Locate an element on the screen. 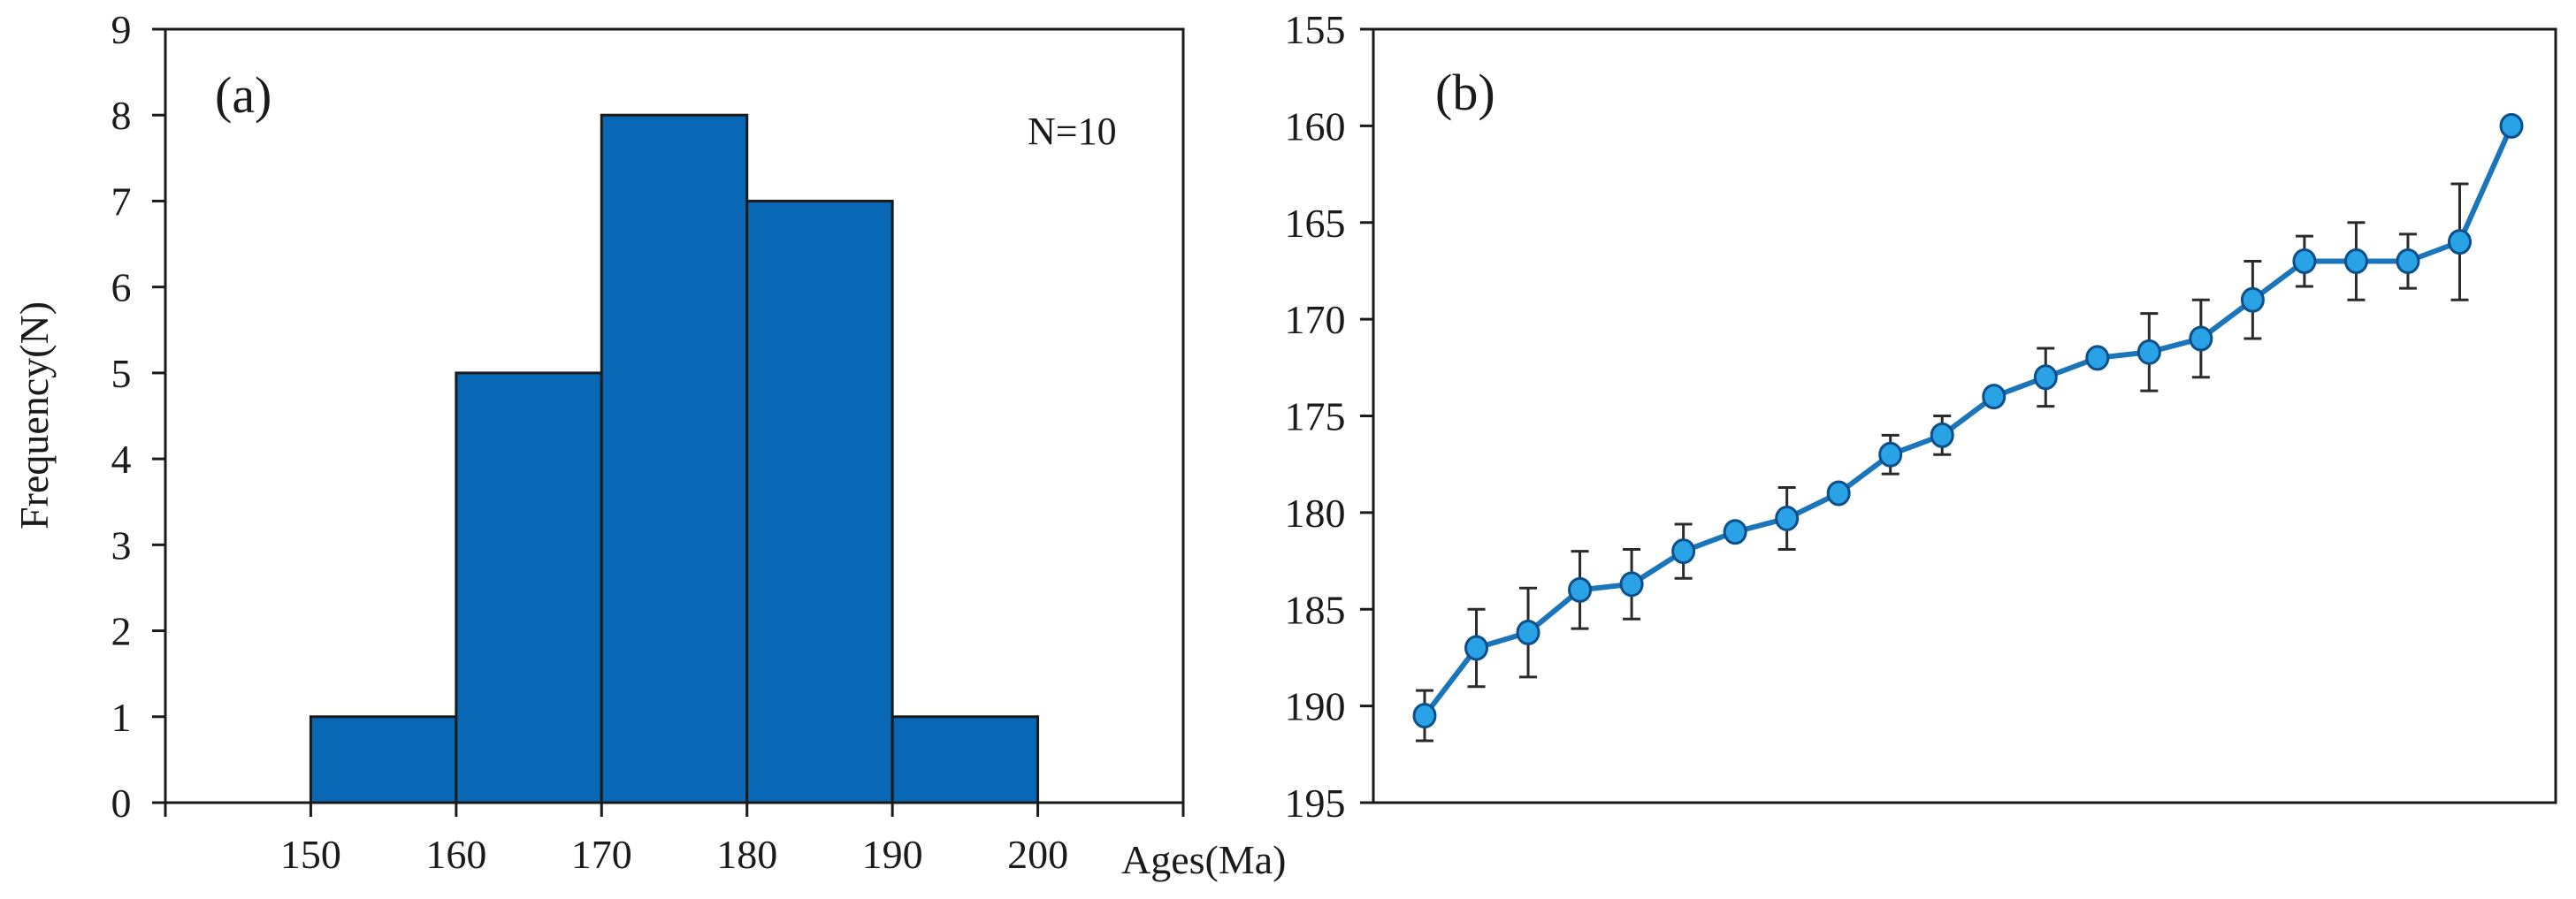  histogram-panel-label: (a) is located at coordinates (243, 95).